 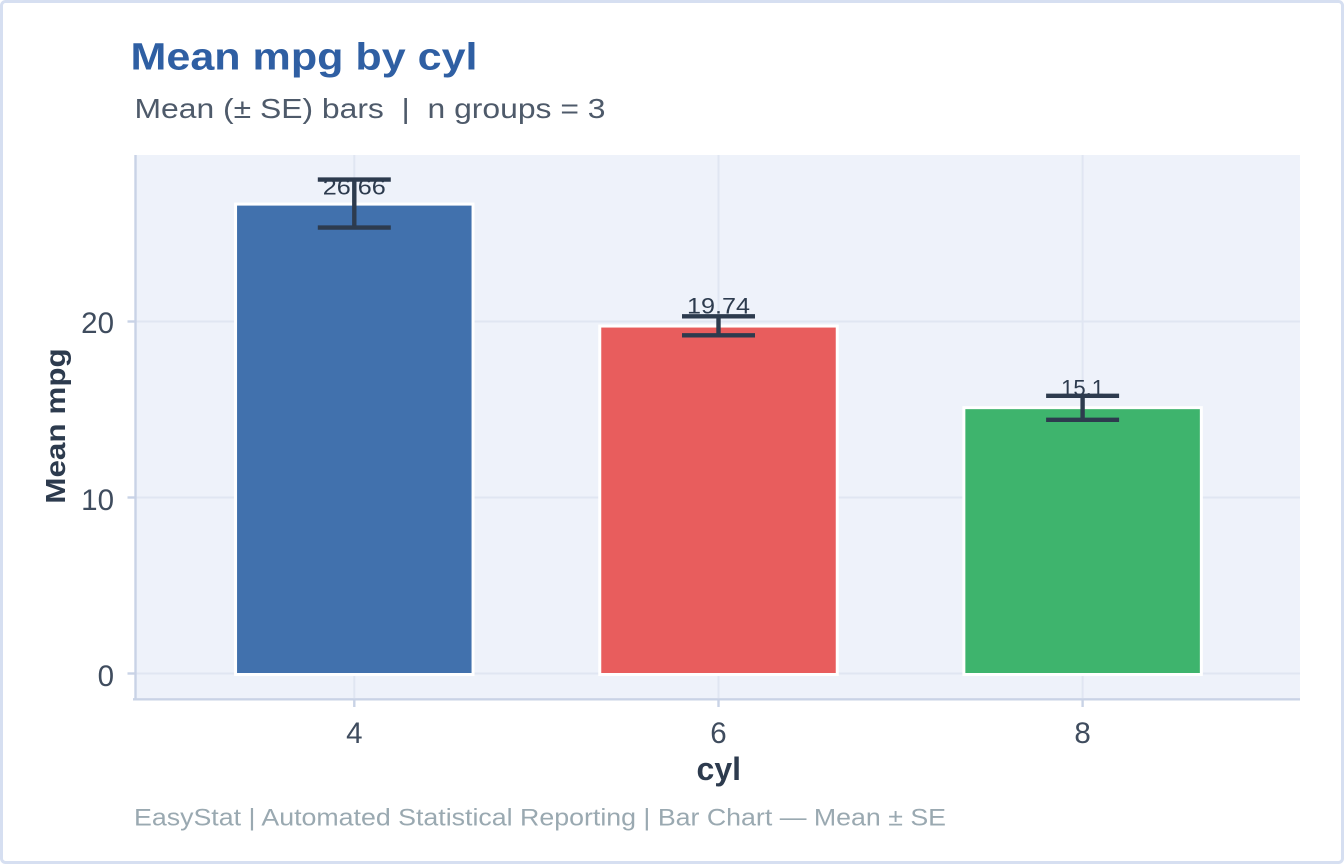 What do you see at coordinates (304, 57) in the screenshot?
I see `svg-text: Mean mpg by cyl` at bounding box center [304, 57].